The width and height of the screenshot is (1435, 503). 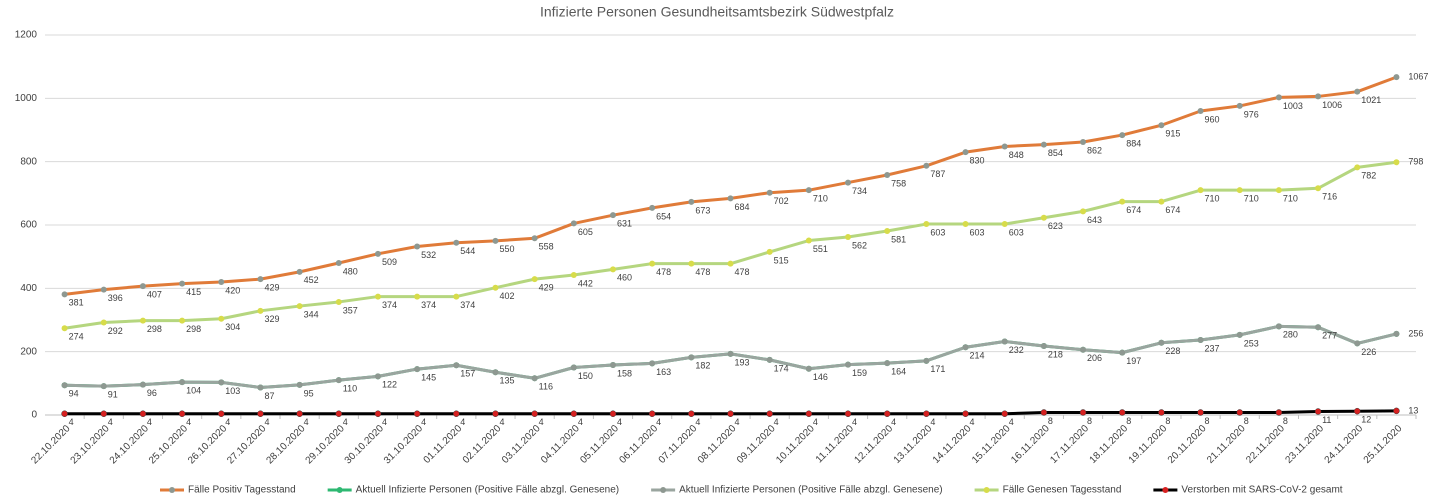 I want to click on x-tick-label: 05.11.2020, so click(x=599, y=444).